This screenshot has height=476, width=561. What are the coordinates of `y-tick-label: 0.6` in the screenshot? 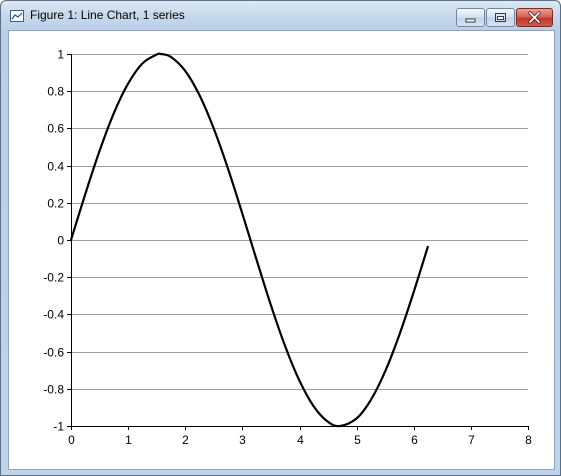 It's located at (55, 129).